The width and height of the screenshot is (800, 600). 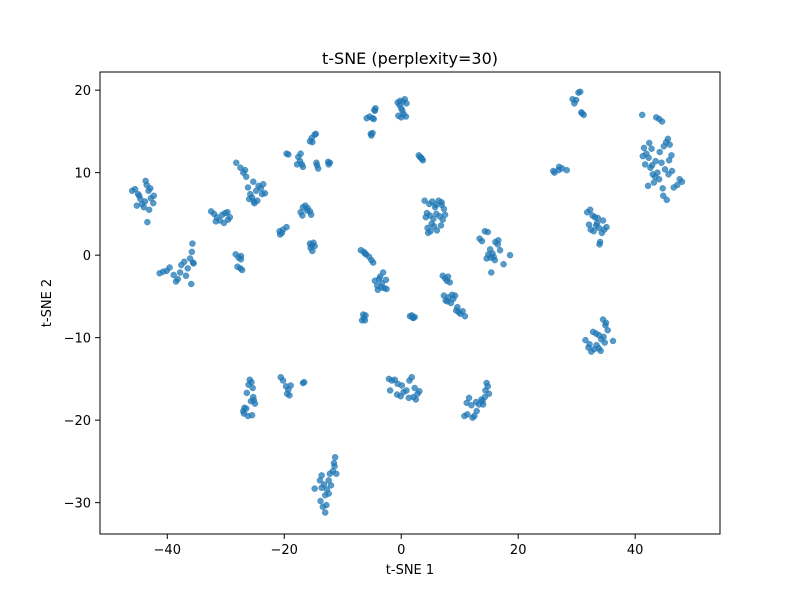 What do you see at coordinates (47, 303) in the screenshot?
I see `y-axis-label: t-SNE 2` at bounding box center [47, 303].